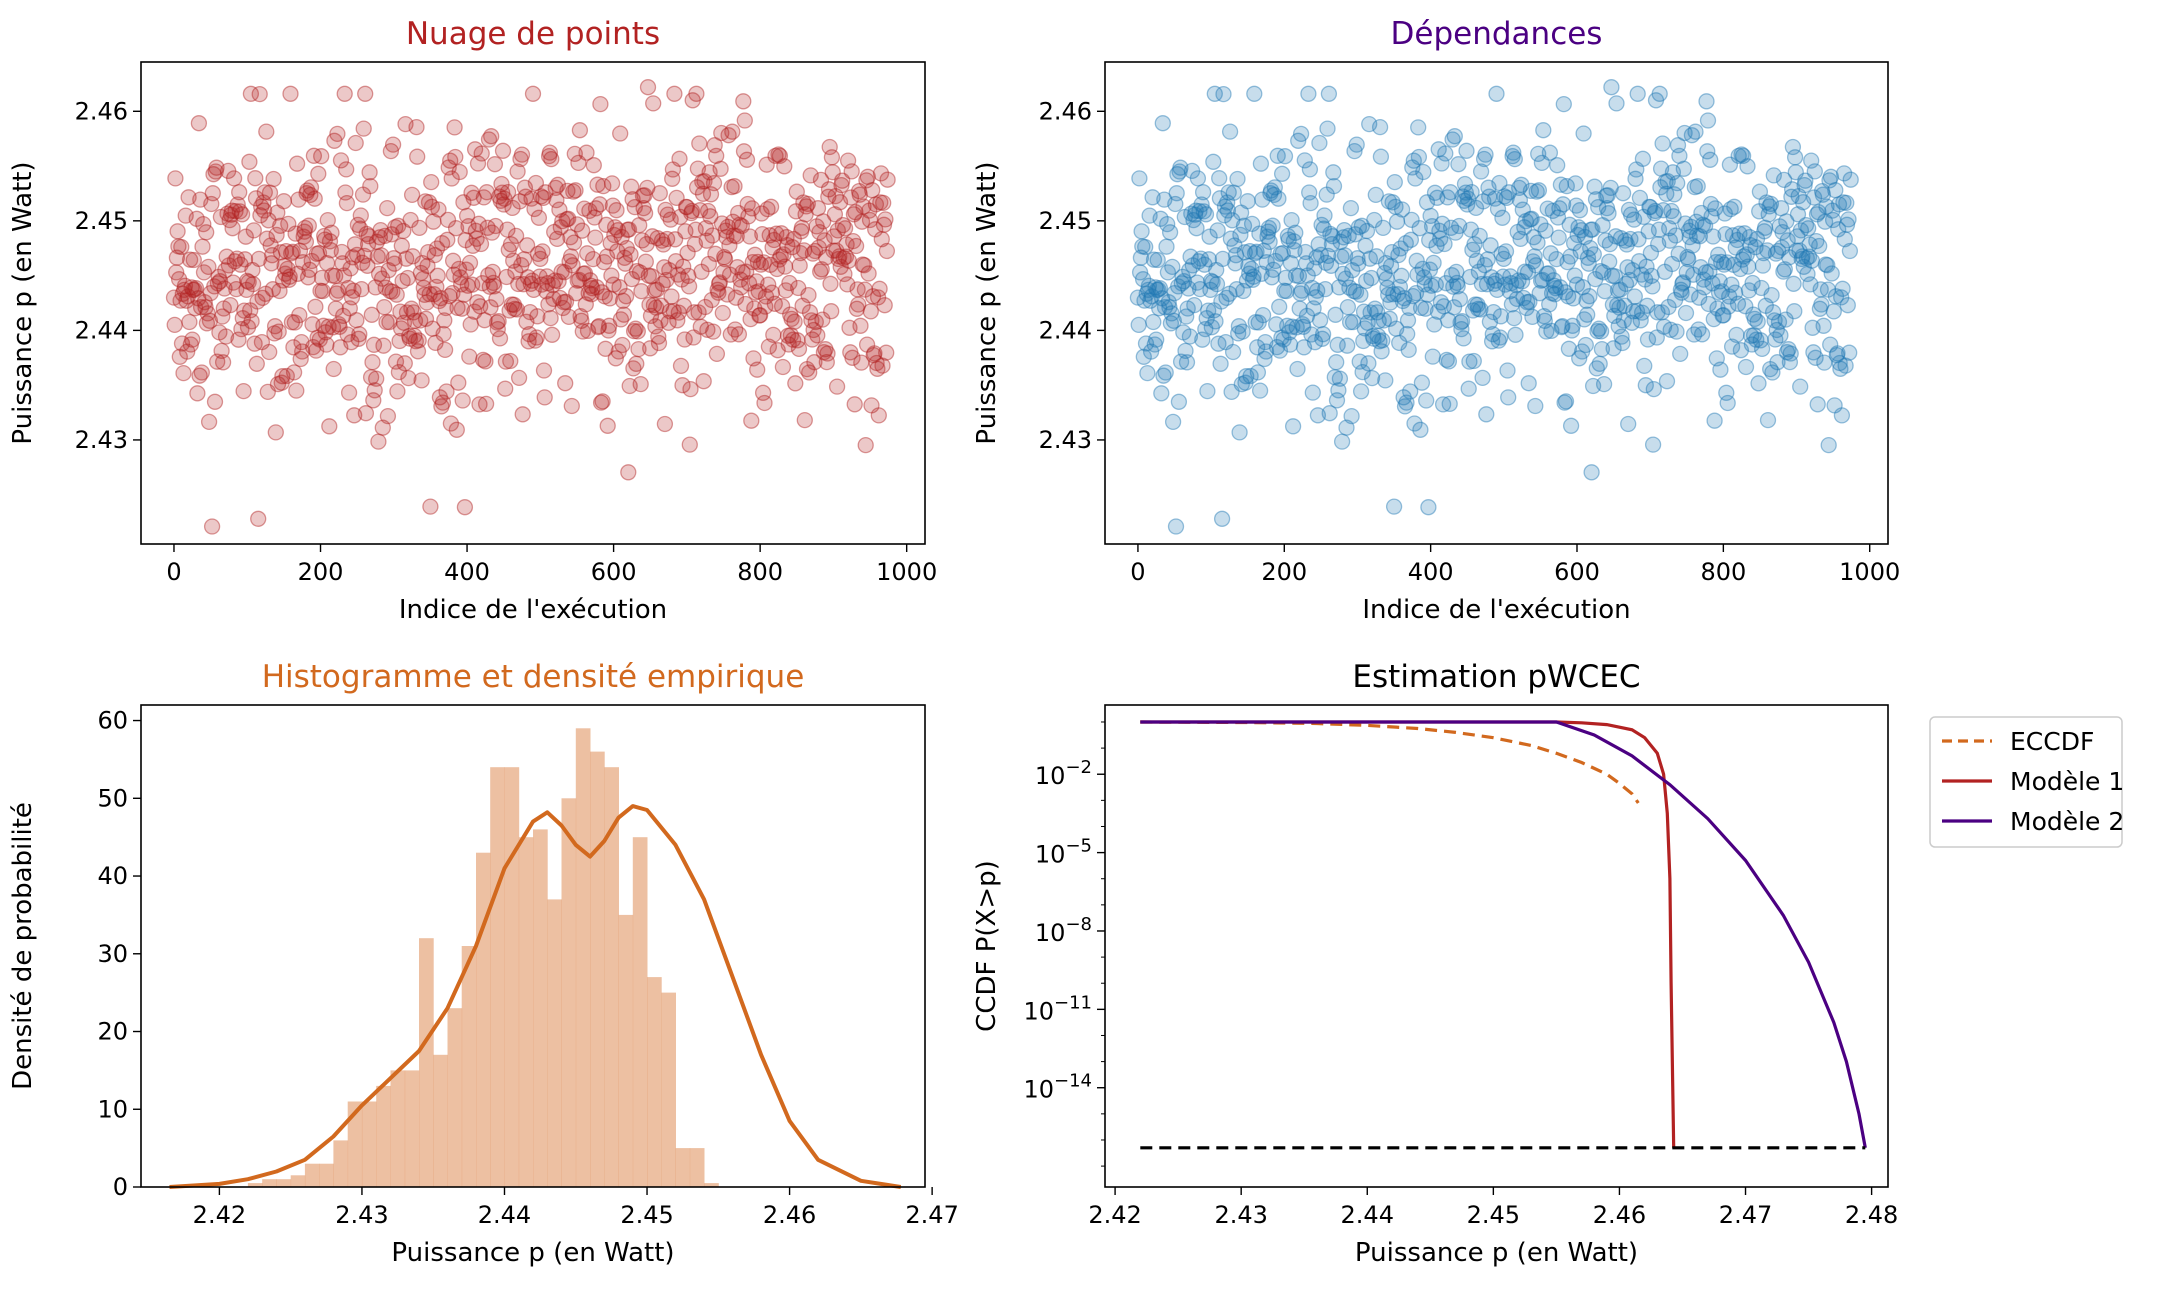 The width and height of the screenshot is (2174, 1290). What do you see at coordinates (1065, 221) in the screenshot?
I see `y-tick-label: 2.45` at bounding box center [1065, 221].